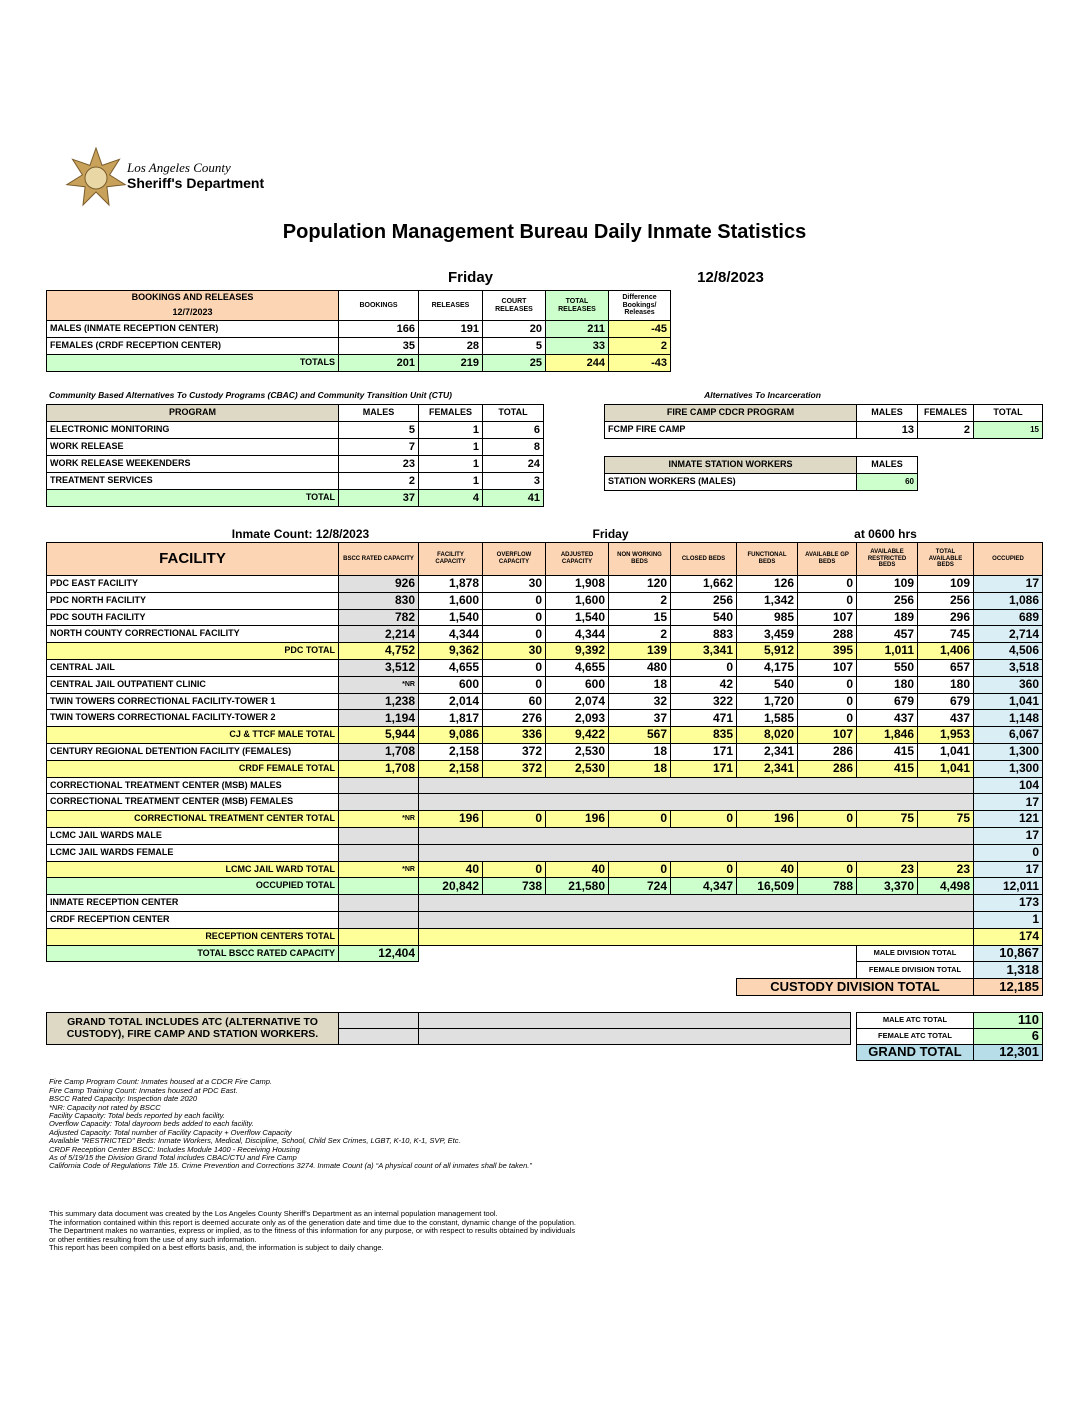 Image resolution: width=1088 pixels, height=1408 pixels. What do you see at coordinates (703, 718) in the screenshot?
I see `cell: 471` at bounding box center [703, 718].